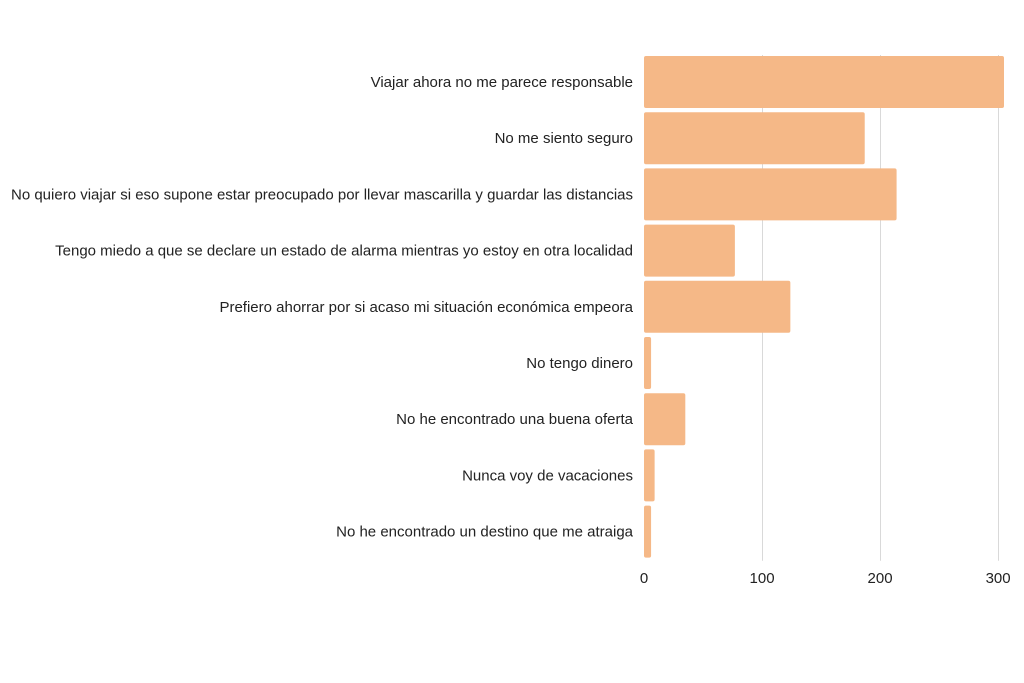 The image size is (1024, 683). What do you see at coordinates (564, 138) in the screenshot?
I see `category-label-1: No me siento seguro` at bounding box center [564, 138].